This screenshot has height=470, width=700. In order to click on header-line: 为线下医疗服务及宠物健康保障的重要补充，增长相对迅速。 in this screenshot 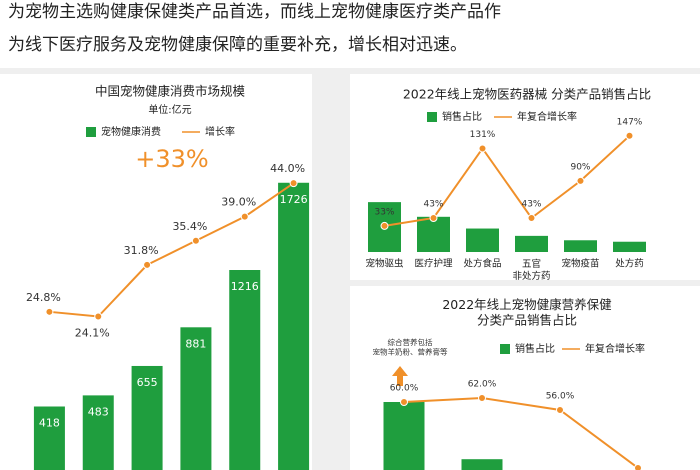, I will do `click(237, 45)`.